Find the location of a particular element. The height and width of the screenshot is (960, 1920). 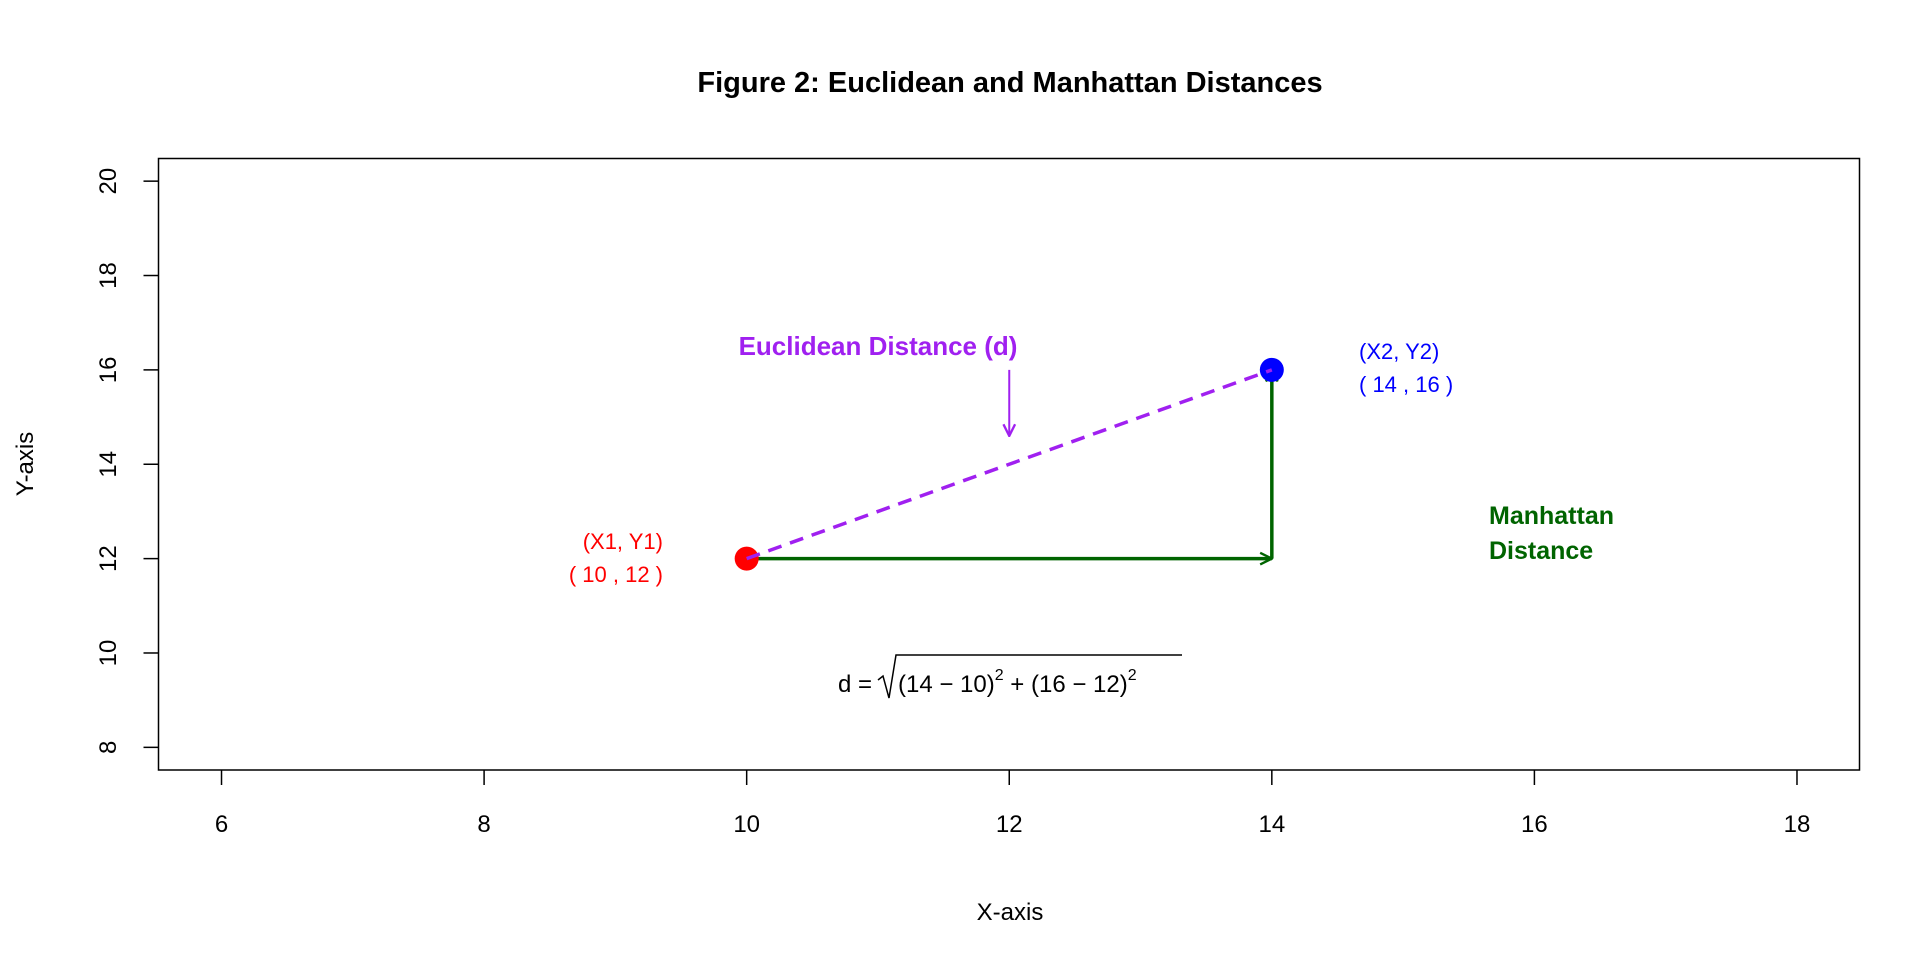

manhattan-label-line2: Distance is located at coordinates (1541, 551).